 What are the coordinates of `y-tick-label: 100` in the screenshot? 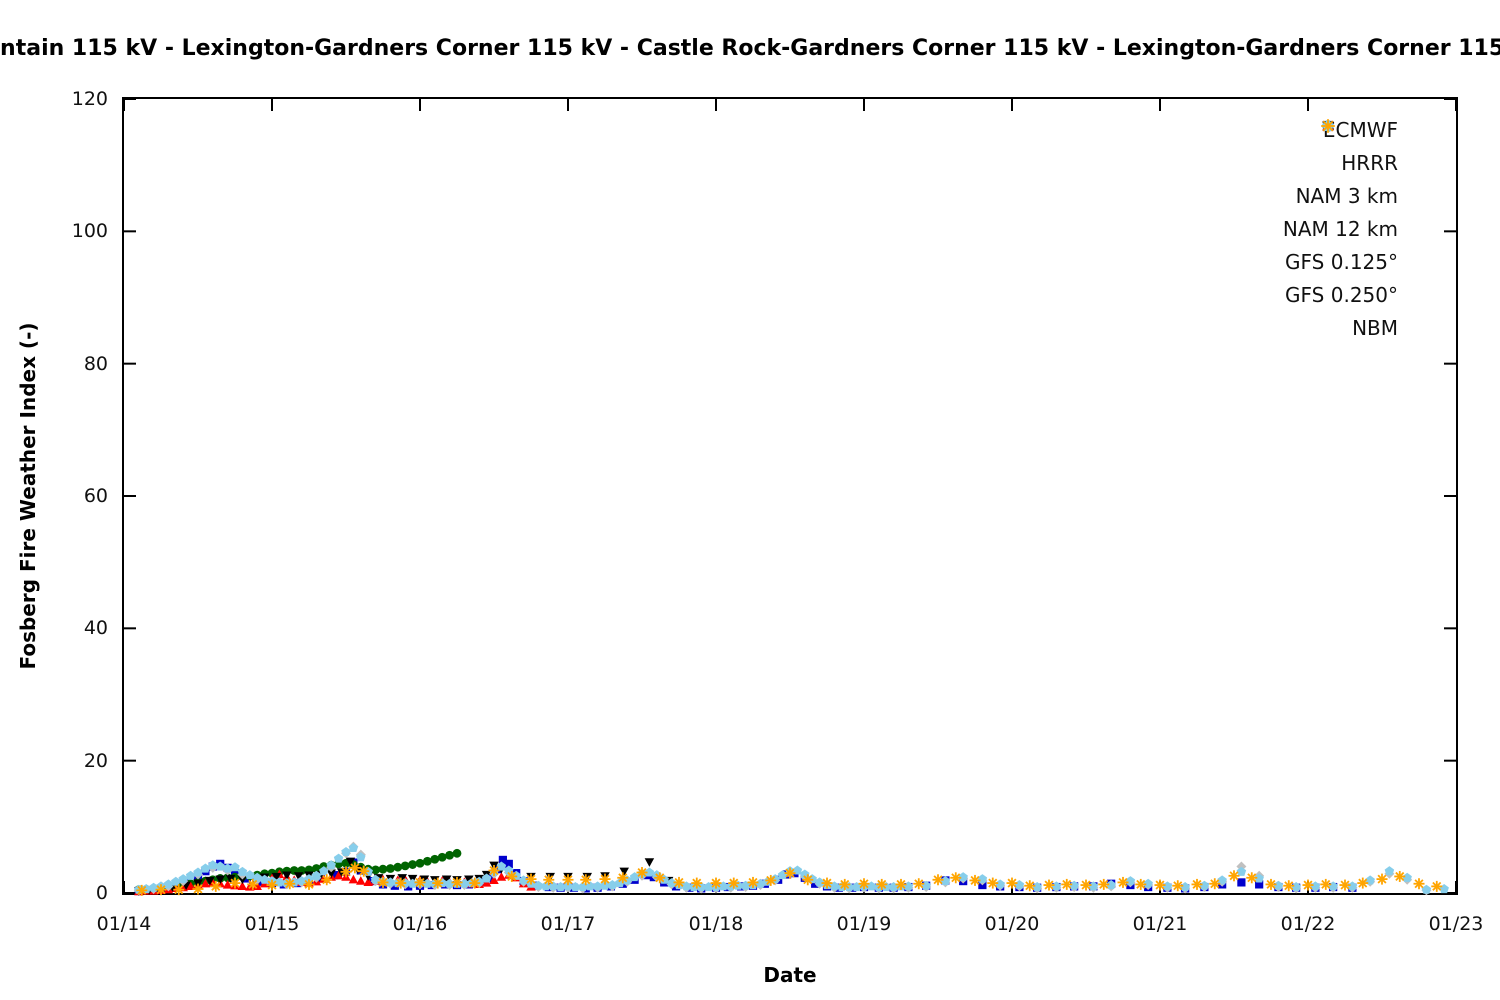 It's located at (89, 231).